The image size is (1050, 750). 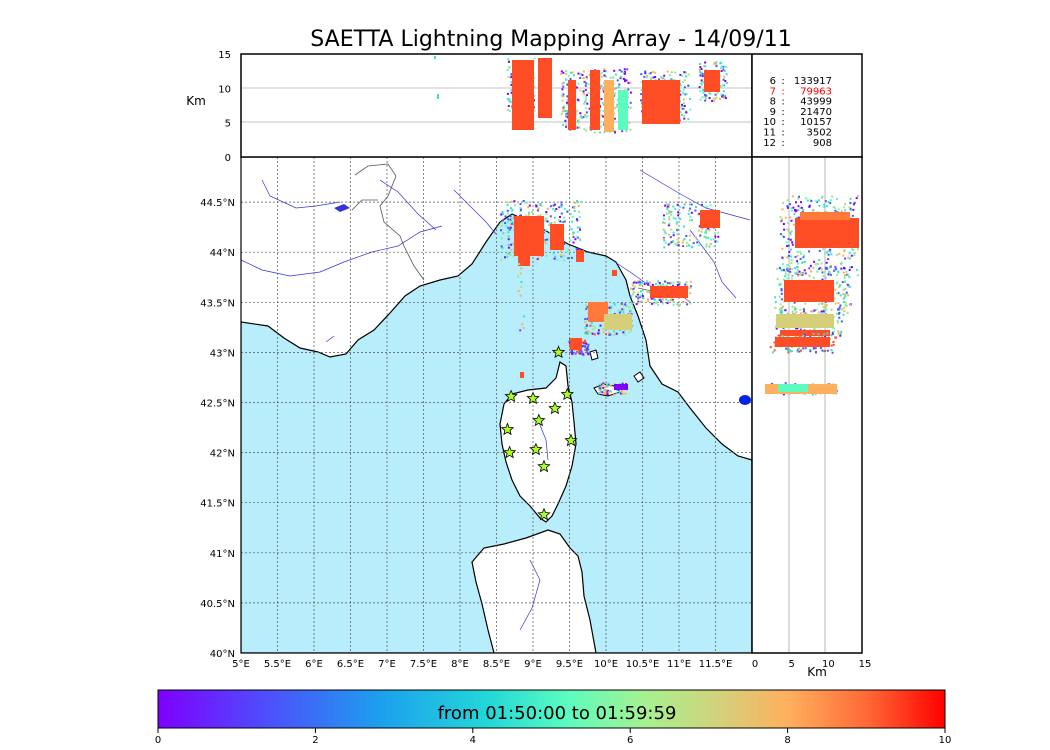 What do you see at coordinates (217, 403) in the screenshot?
I see `lat-tick-label: 42.5°N` at bounding box center [217, 403].